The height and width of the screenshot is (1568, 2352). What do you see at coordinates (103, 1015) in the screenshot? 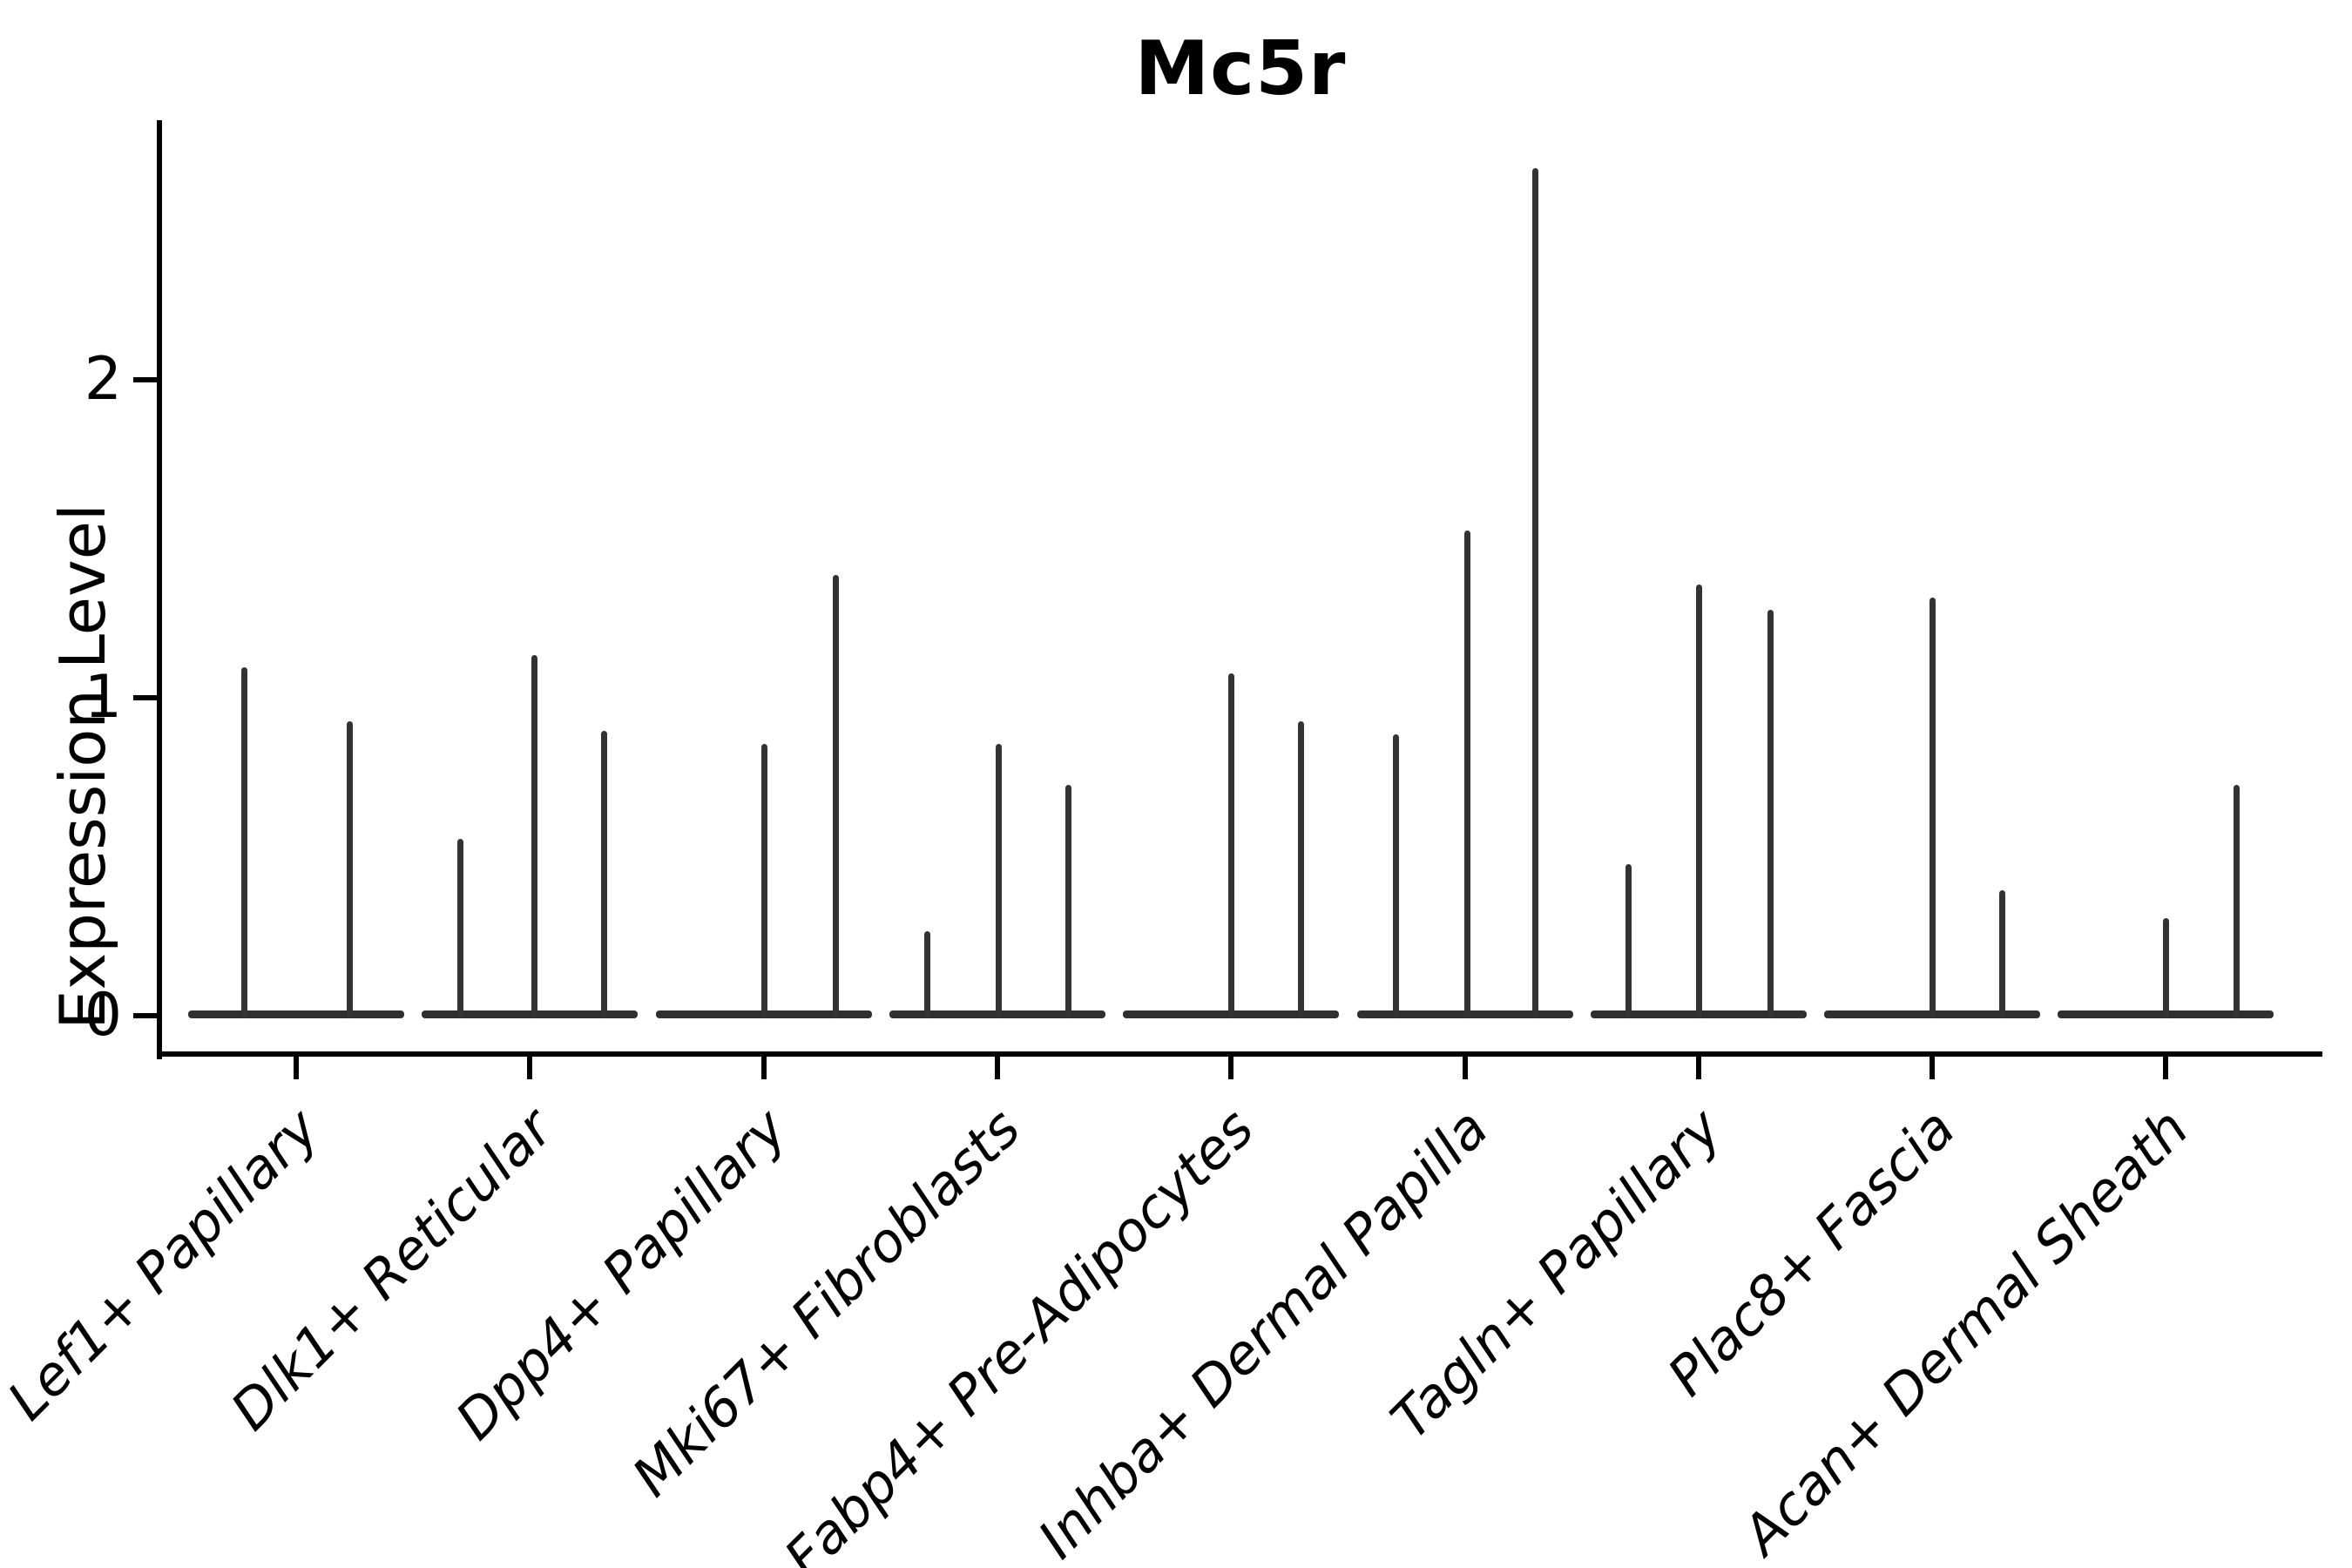
I see `y-tick-label: 0` at bounding box center [103, 1015].